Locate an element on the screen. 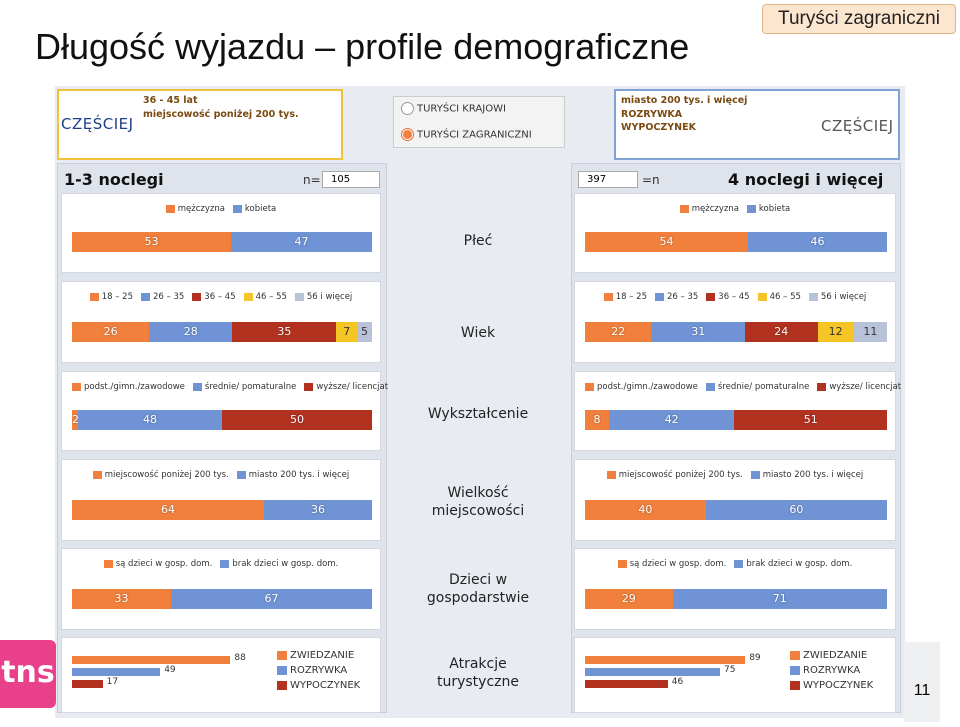  bar-segment: 7 is located at coordinates (347, 332).